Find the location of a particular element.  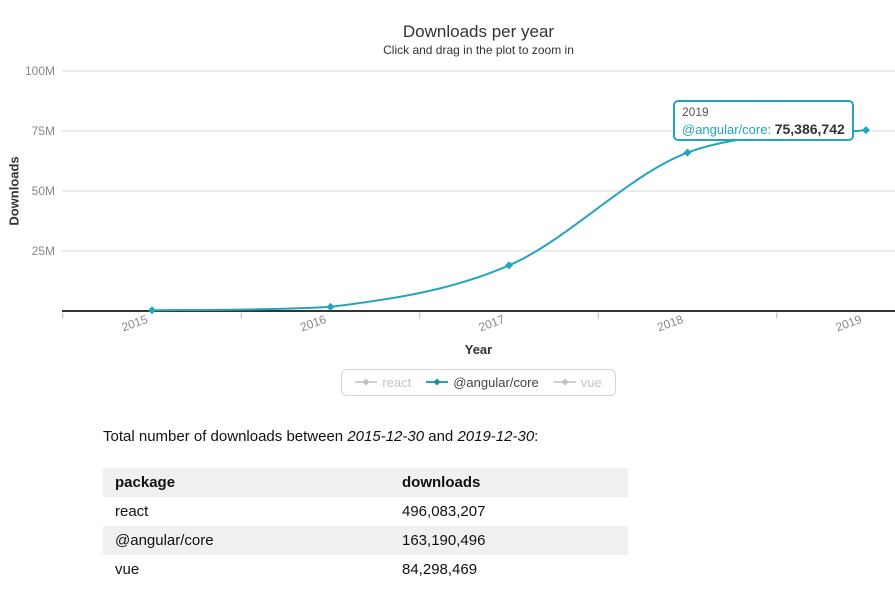

package-cell: vue is located at coordinates (127, 569).